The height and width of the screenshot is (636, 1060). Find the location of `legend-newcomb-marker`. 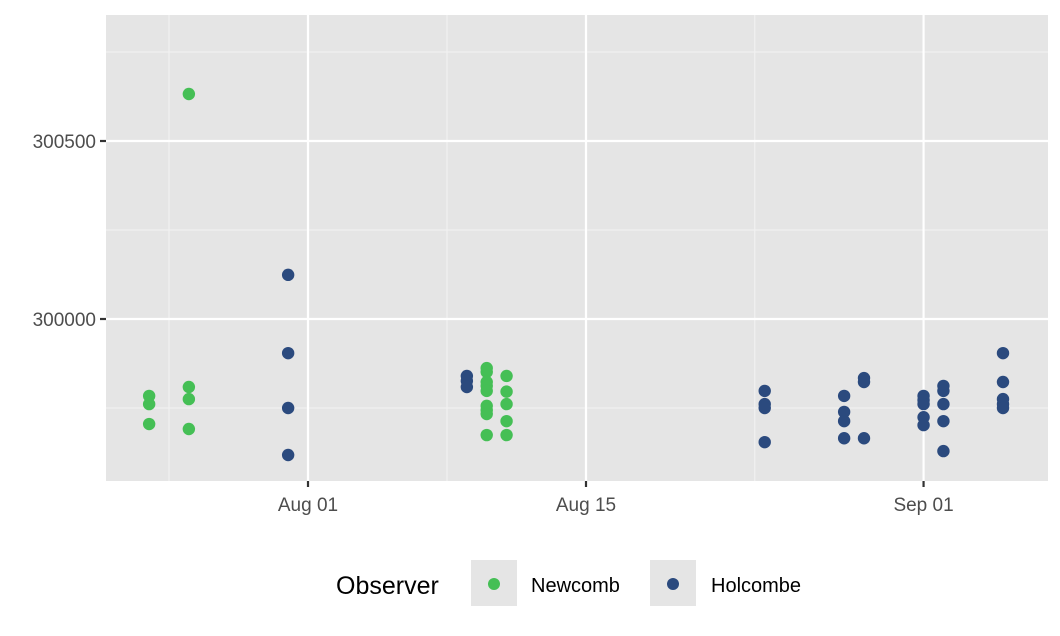

legend-newcomb-marker is located at coordinates (494, 584).